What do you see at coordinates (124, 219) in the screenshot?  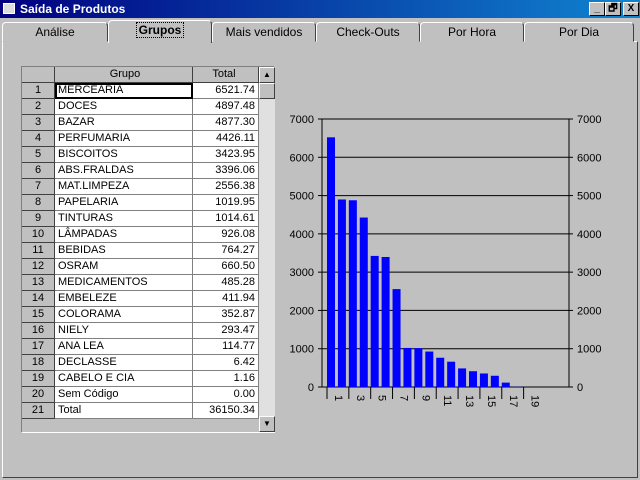 I see `group-cell: TINTURAS` at bounding box center [124, 219].